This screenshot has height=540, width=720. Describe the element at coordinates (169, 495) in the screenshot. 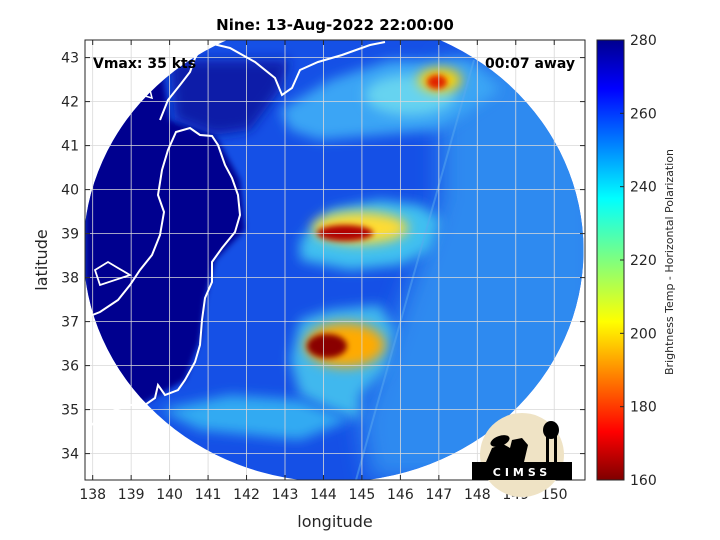

I see `x-tick-label: 140` at that location.